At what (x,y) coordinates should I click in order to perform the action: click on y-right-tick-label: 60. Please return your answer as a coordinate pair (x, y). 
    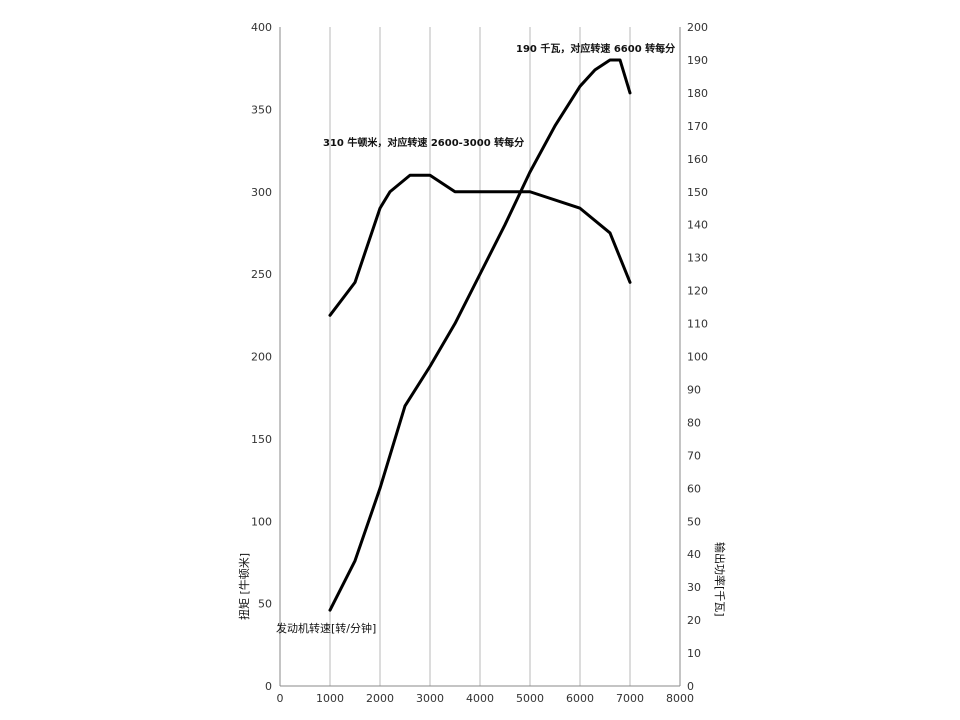
    Looking at the image, I should click on (694, 488).